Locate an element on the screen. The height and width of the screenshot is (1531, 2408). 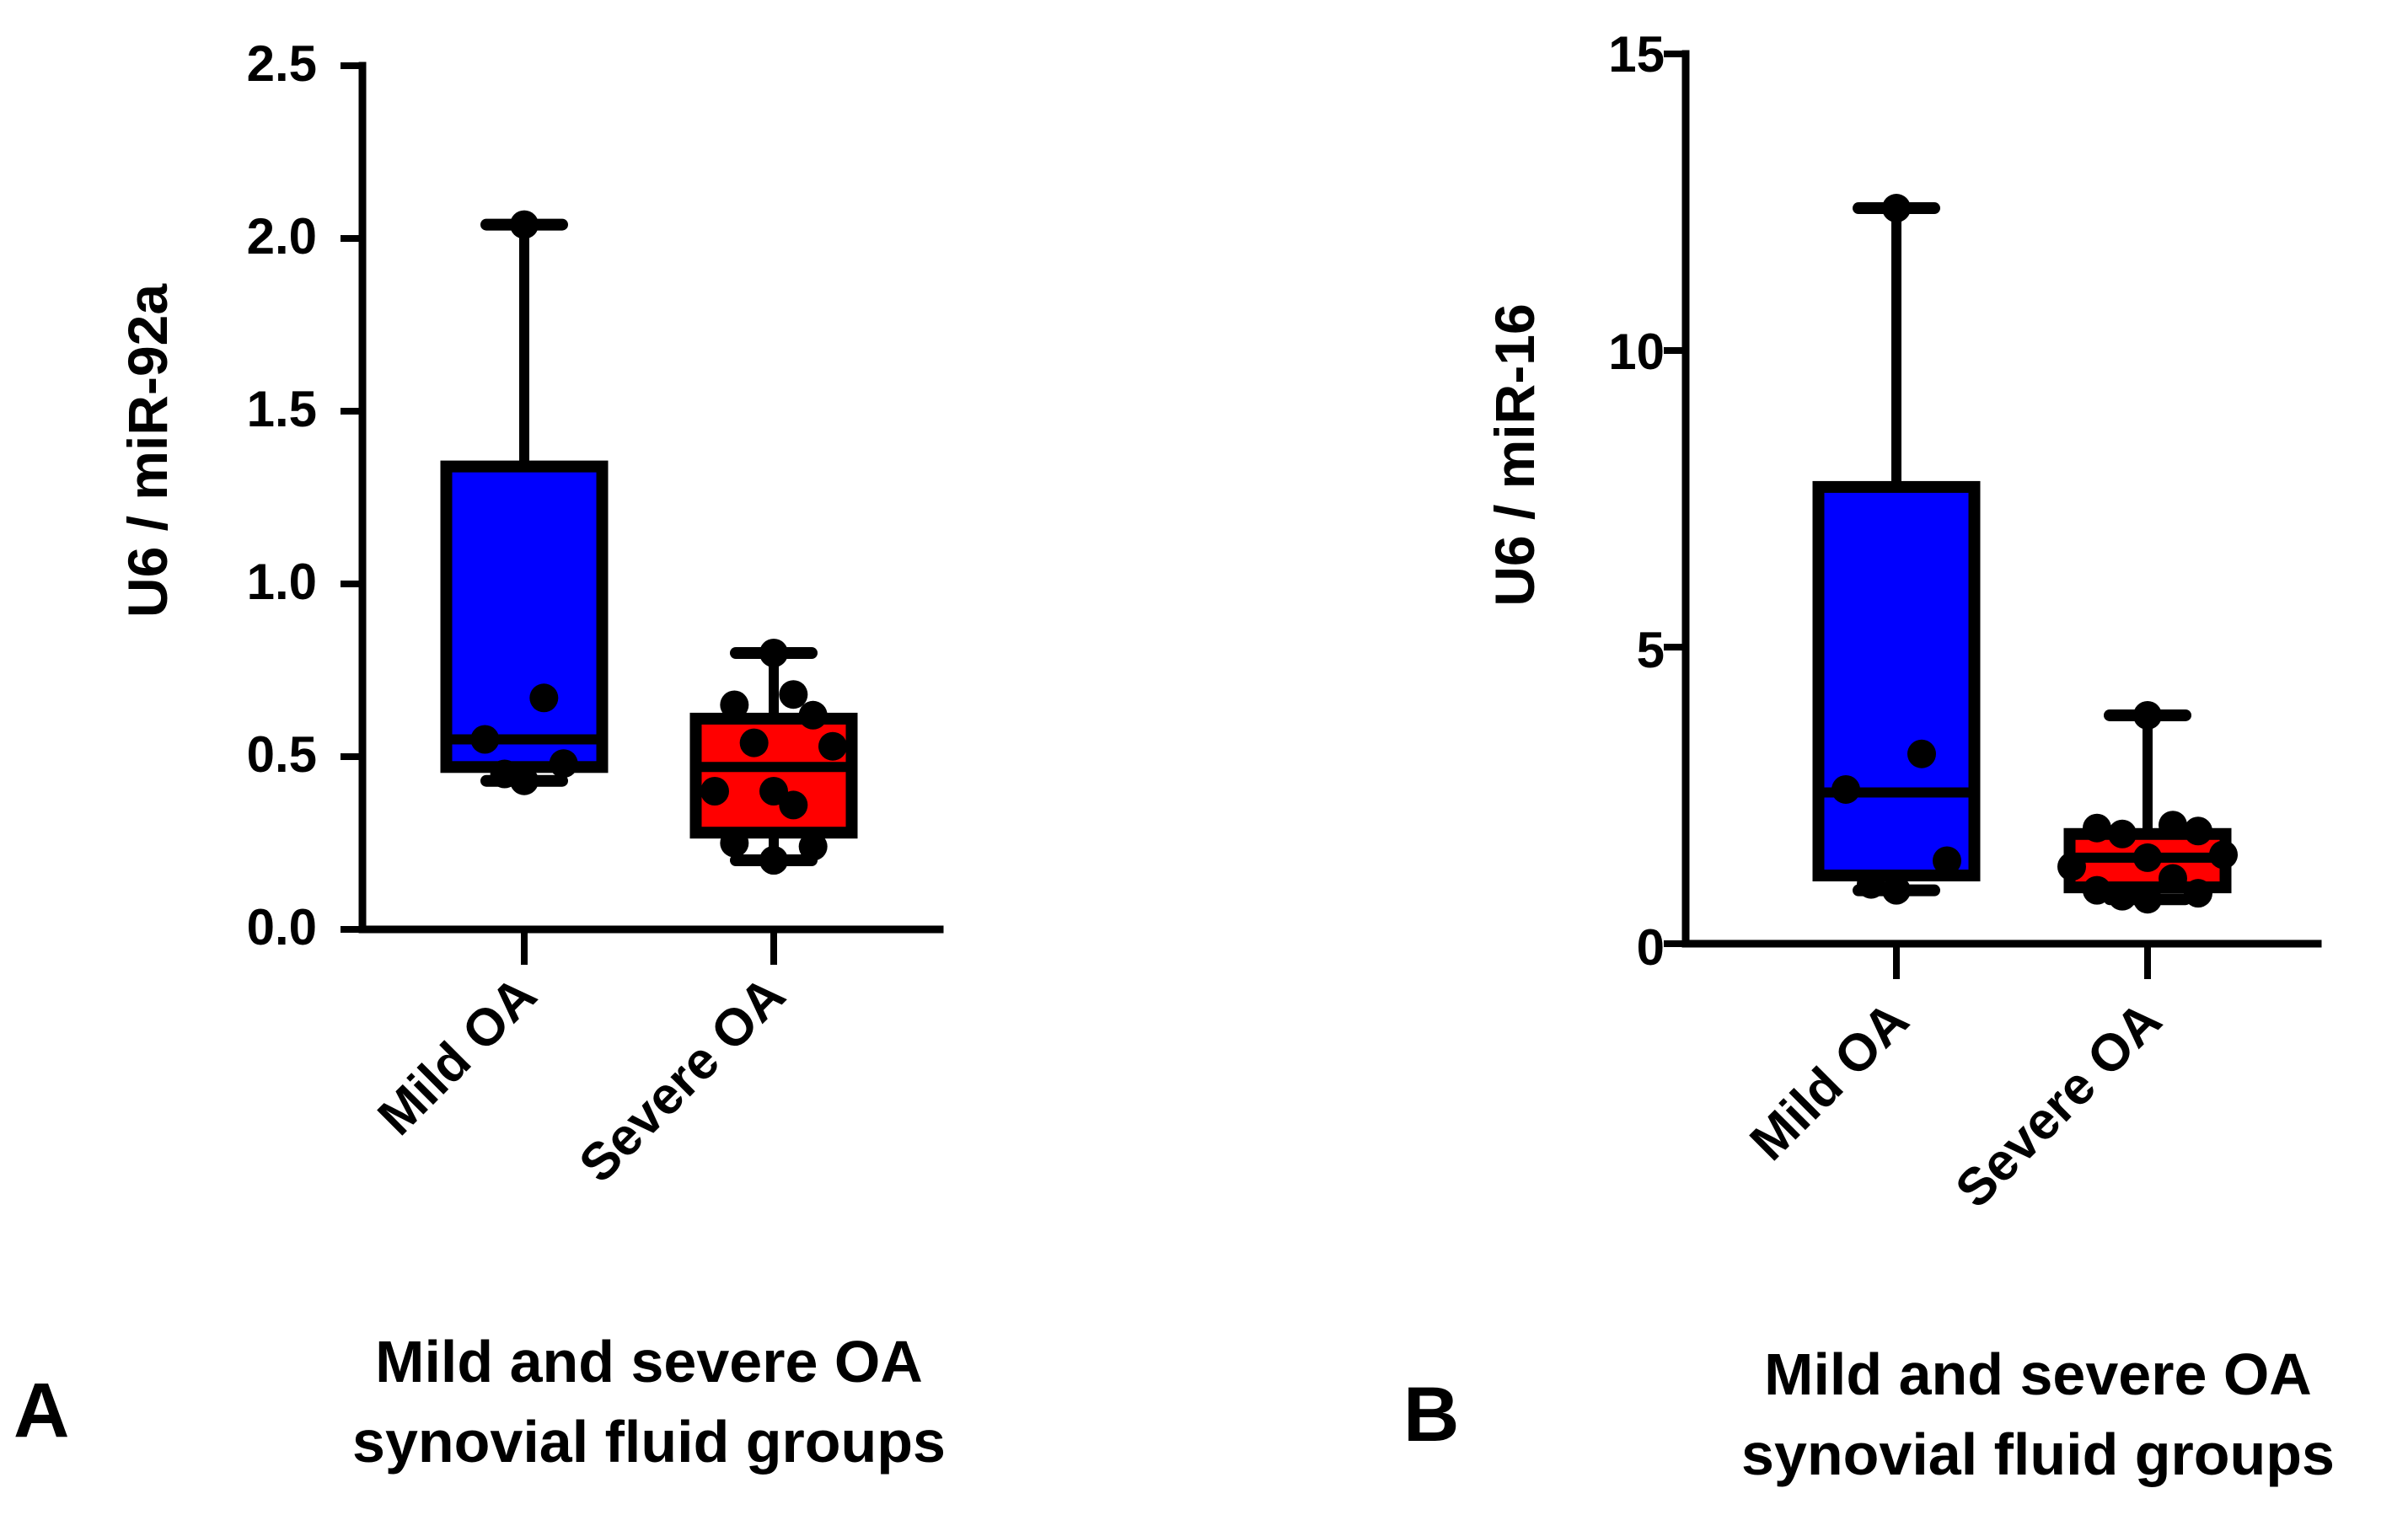
panel-a-ytick-label: 2.5 is located at coordinates (282, 63).